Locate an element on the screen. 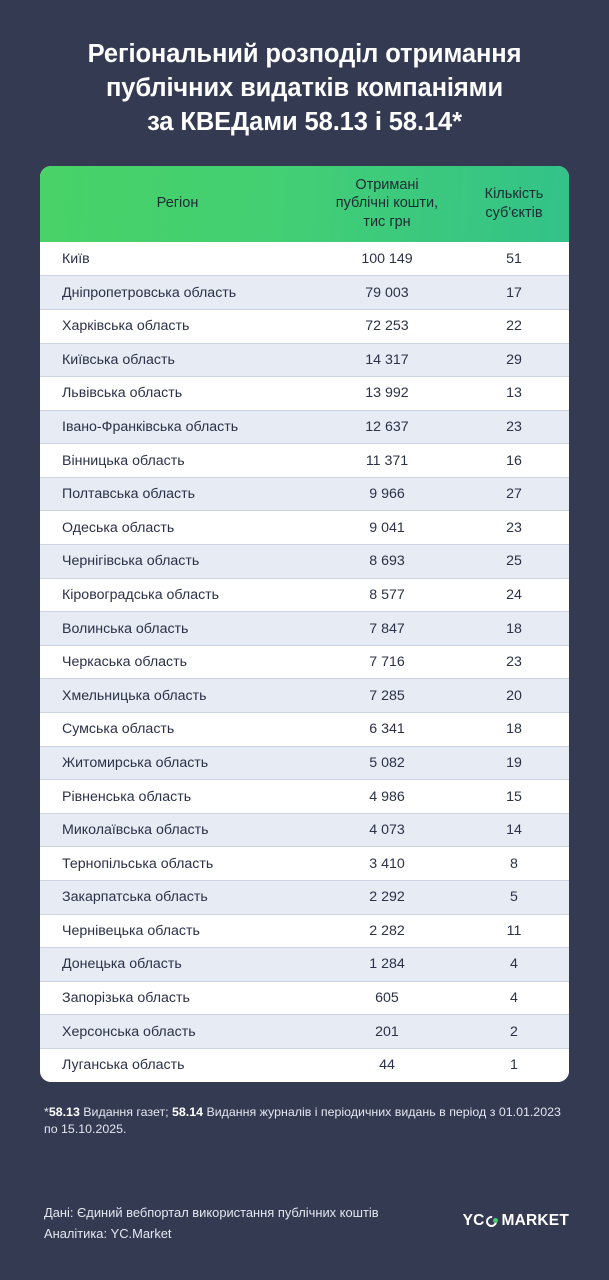  cell-count: 14 is located at coordinates (514, 830).